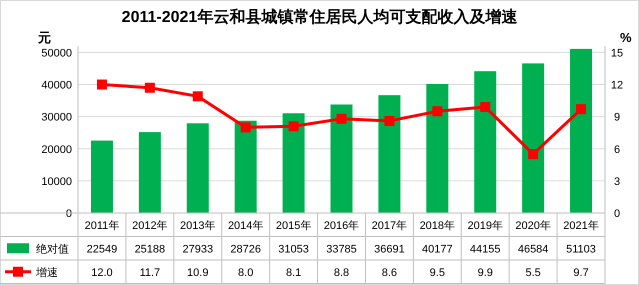 The image size is (639, 285). I want to click on data-label: 9.5, so click(437, 272).